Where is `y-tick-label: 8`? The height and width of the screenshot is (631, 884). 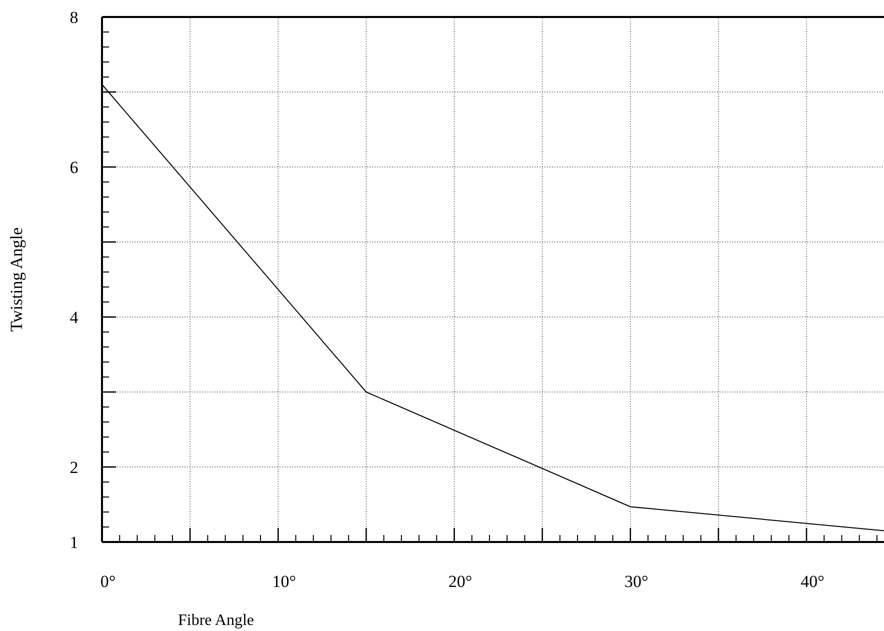
y-tick-label: 8 is located at coordinates (74, 17).